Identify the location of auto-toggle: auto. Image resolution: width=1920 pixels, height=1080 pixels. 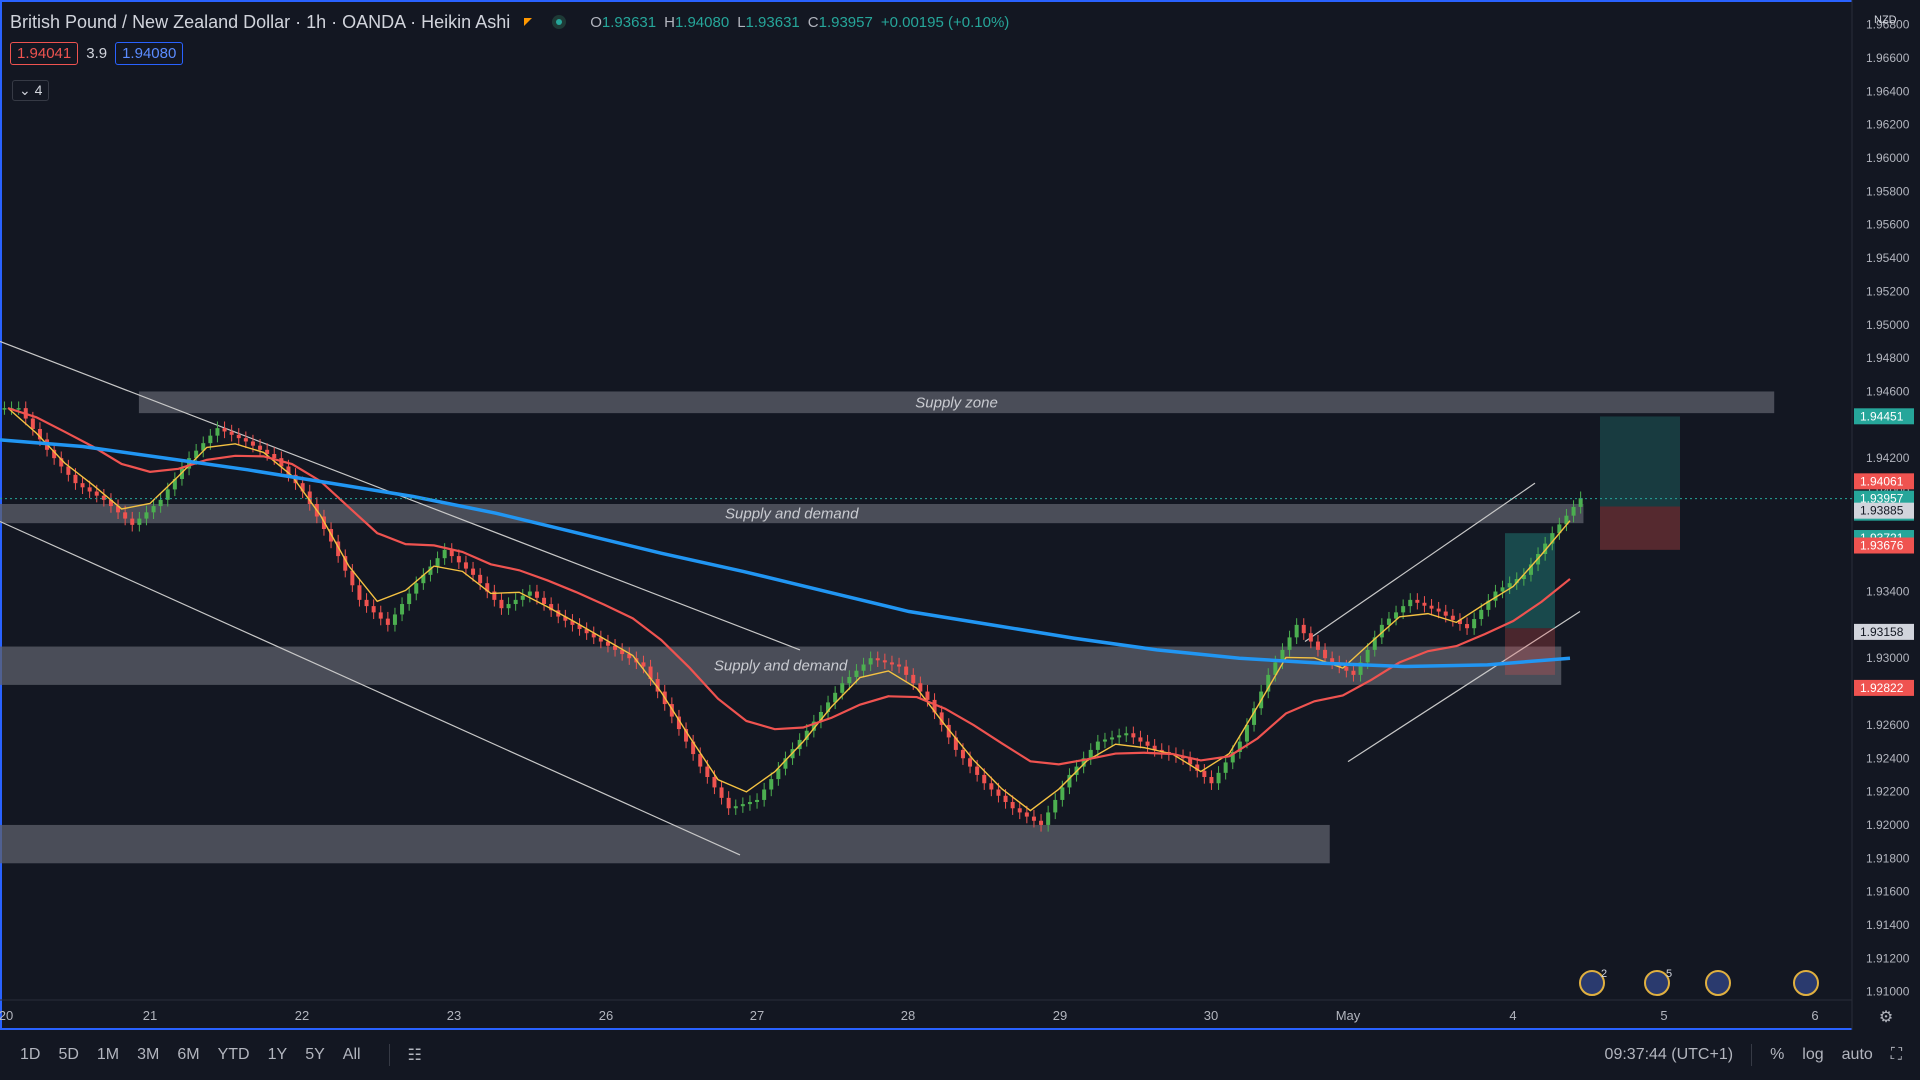
(1857, 1054).